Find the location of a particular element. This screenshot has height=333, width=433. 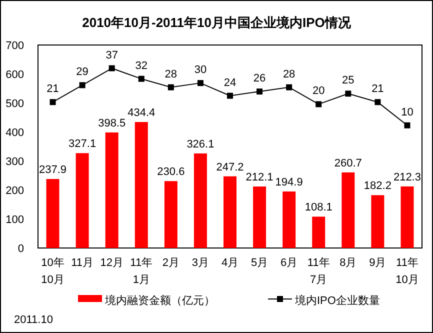

y-tick-label: 200 is located at coordinates (15, 191).